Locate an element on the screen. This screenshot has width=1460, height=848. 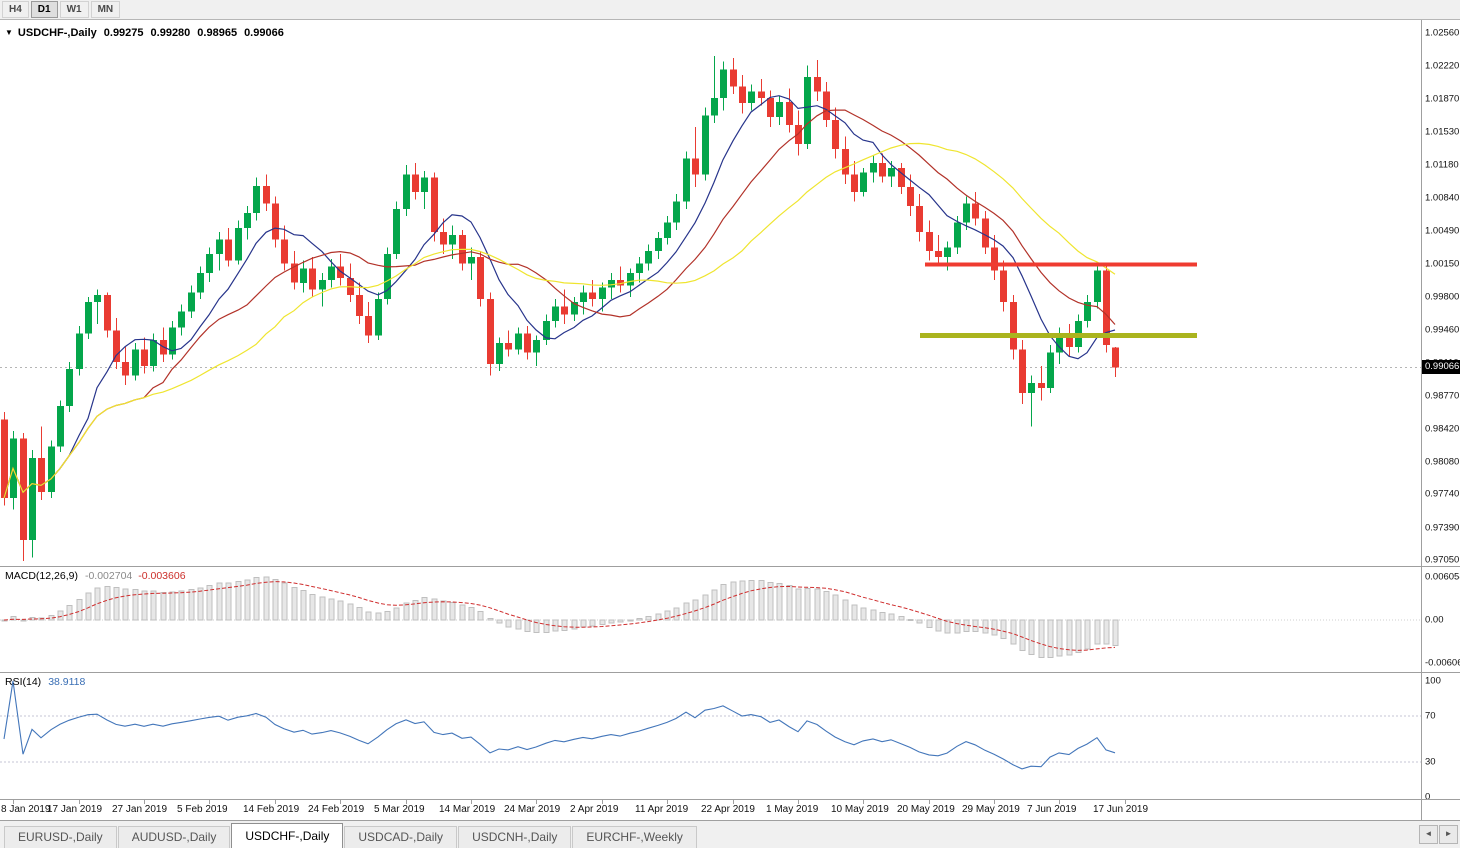
timeframe-button-d1: D1 is located at coordinates (44, 9).